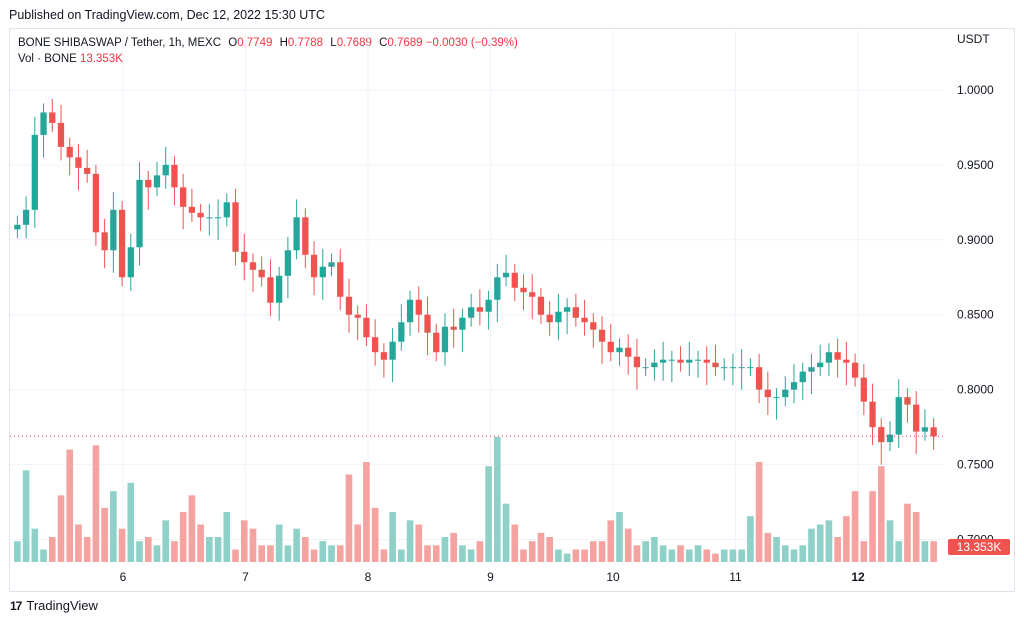 Image resolution: width=1024 pixels, height=623 pixels. Describe the element at coordinates (47, 59) in the screenshot. I see `volume-label: Vol · BONE` at that location.